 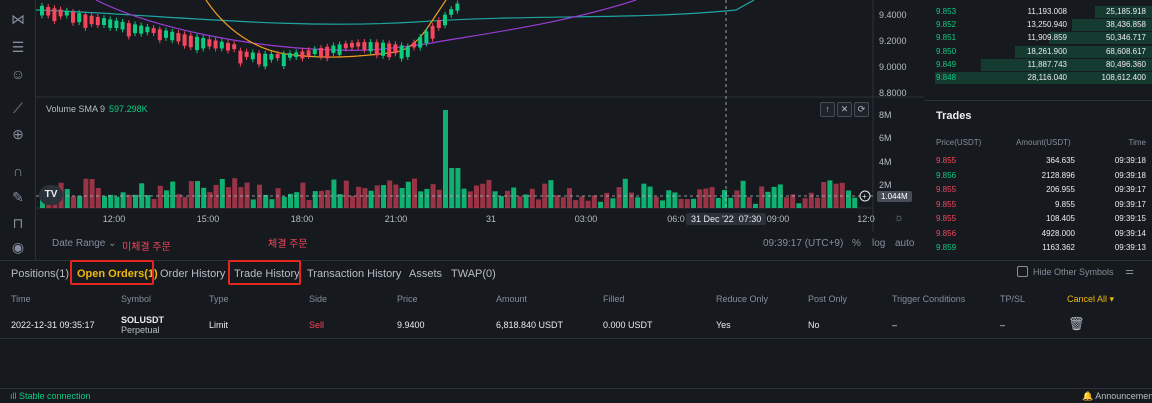 What do you see at coordinates (1022, 271) in the screenshot?
I see `hide-other-checkbox` at bounding box center [1022, 271].